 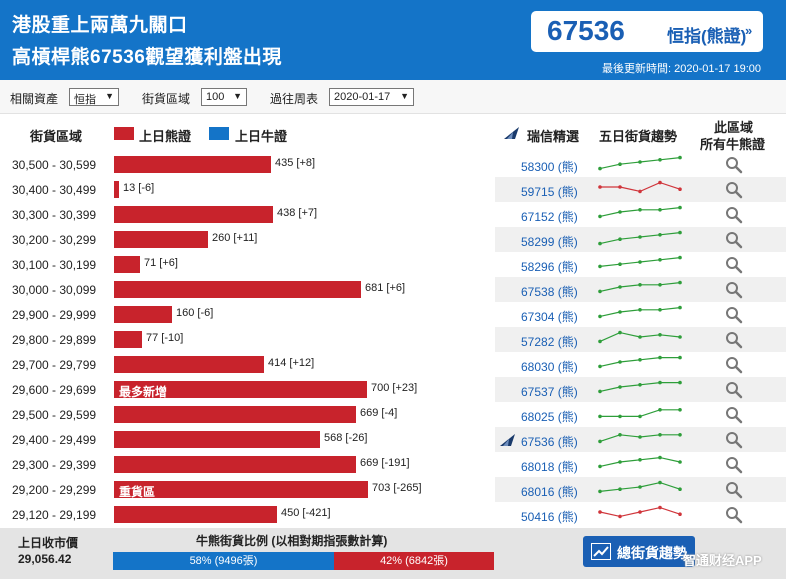 I want to click on ratio-title: 牛熊街貨比例 (以相對期指張數計算), so click(x=292, y=541).